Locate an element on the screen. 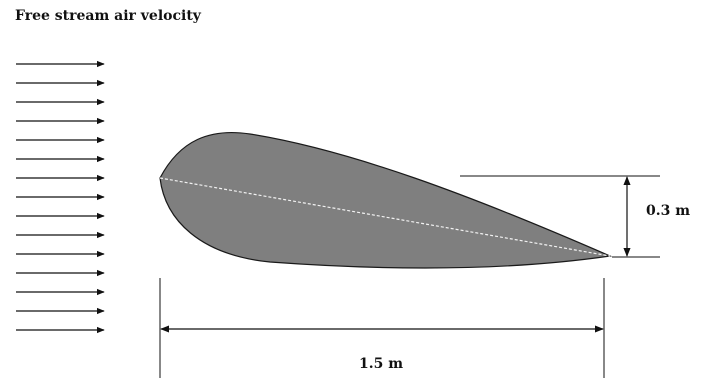 This screenshot has width=704, height=380. chord-line is located at coordinates (385, 217).